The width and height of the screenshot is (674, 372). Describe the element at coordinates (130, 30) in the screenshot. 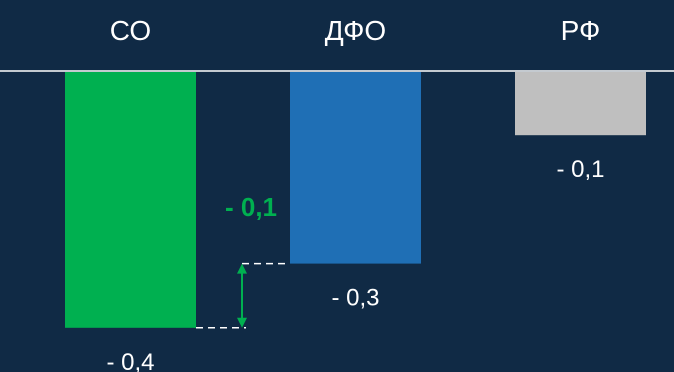

I see `category-label: СО` at that location.